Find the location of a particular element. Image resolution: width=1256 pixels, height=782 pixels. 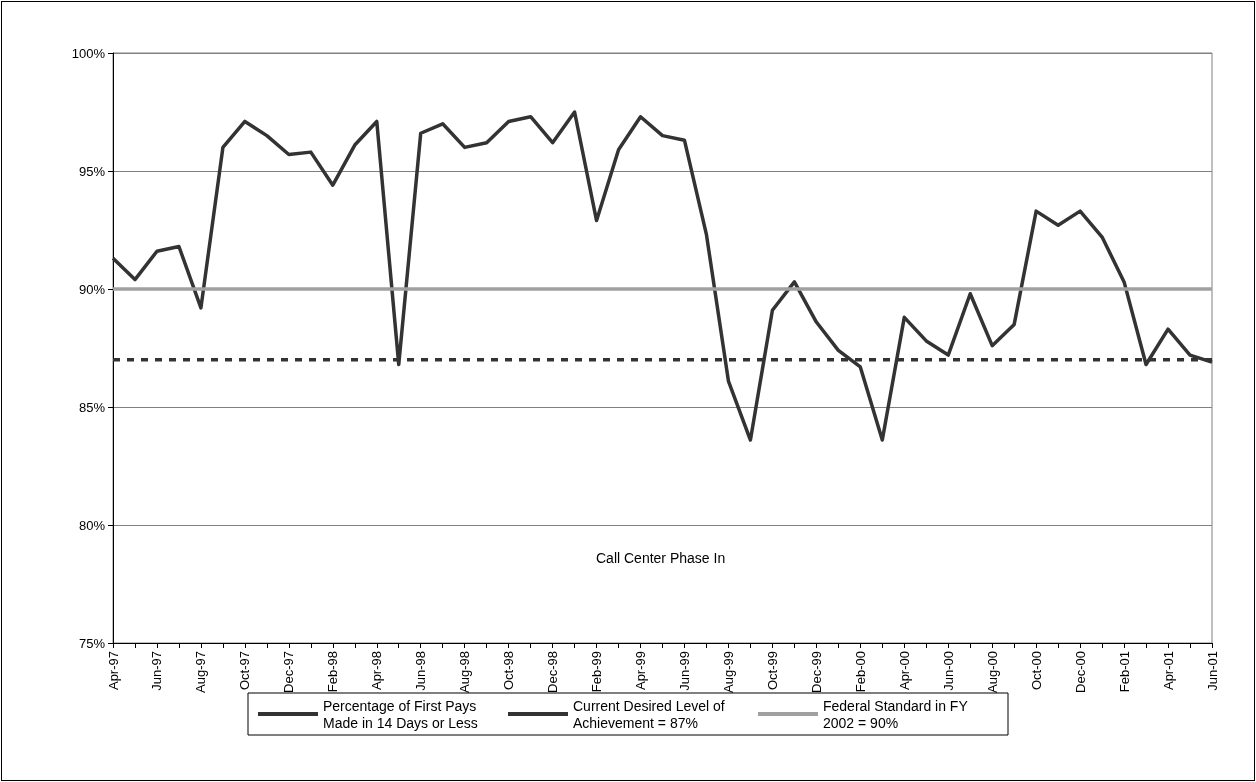

legend-label: Percentage of First Pays Made in 14 Days or Less is located at coordinates (402, 714).